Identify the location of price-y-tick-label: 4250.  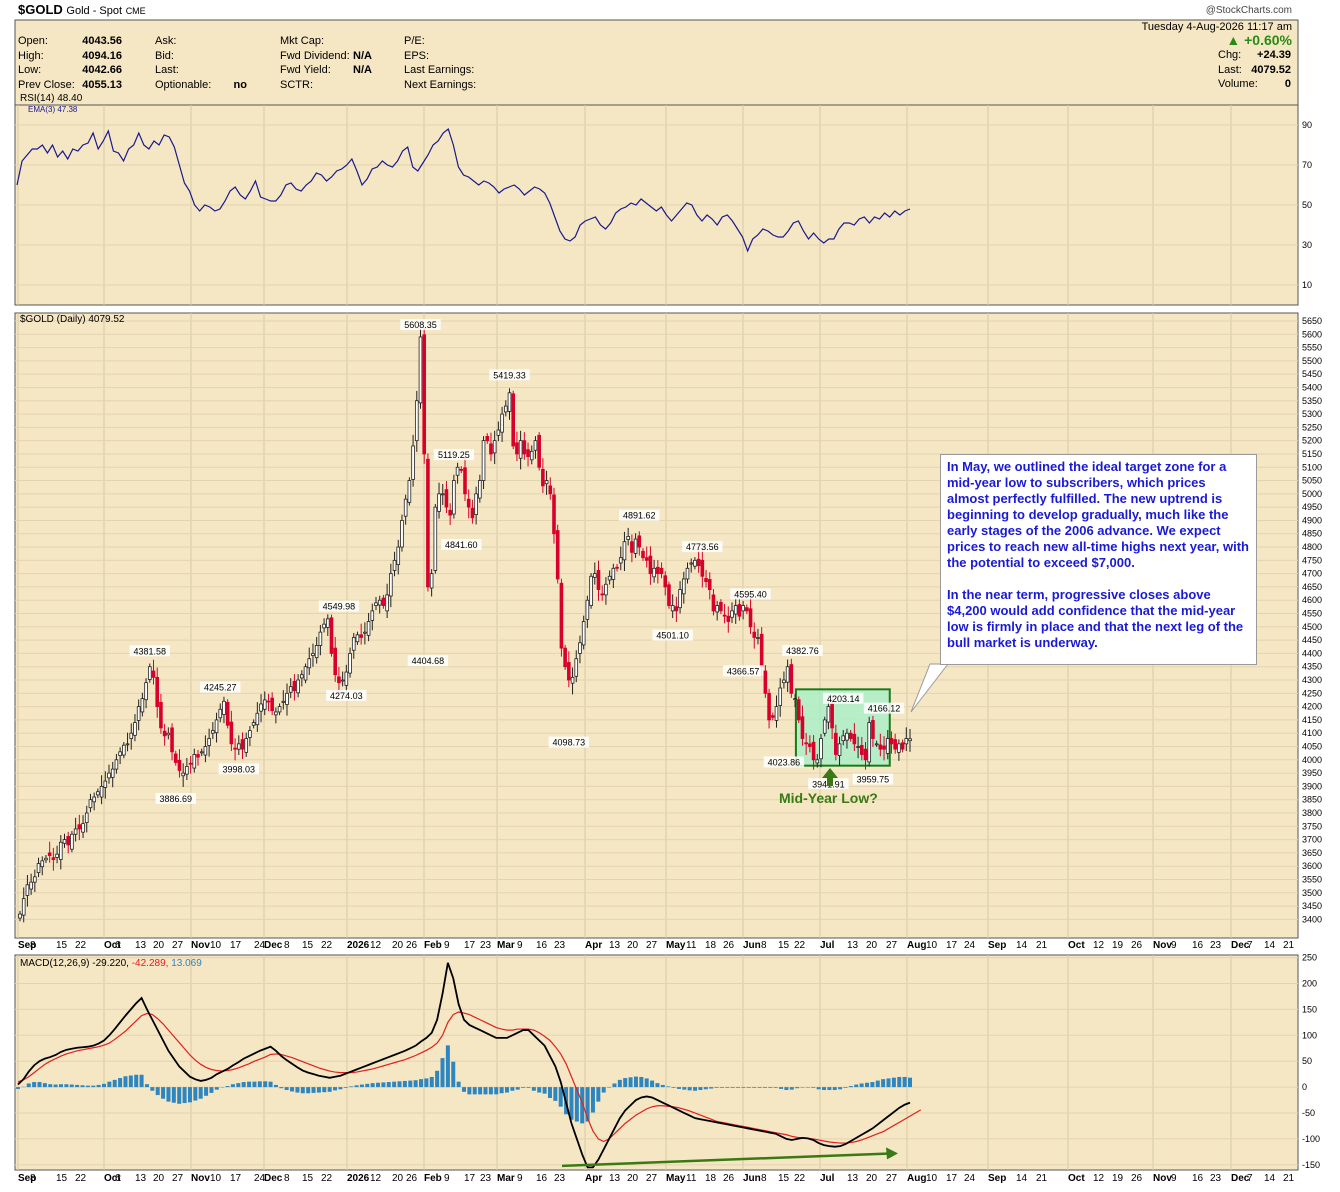
(1312, 693).